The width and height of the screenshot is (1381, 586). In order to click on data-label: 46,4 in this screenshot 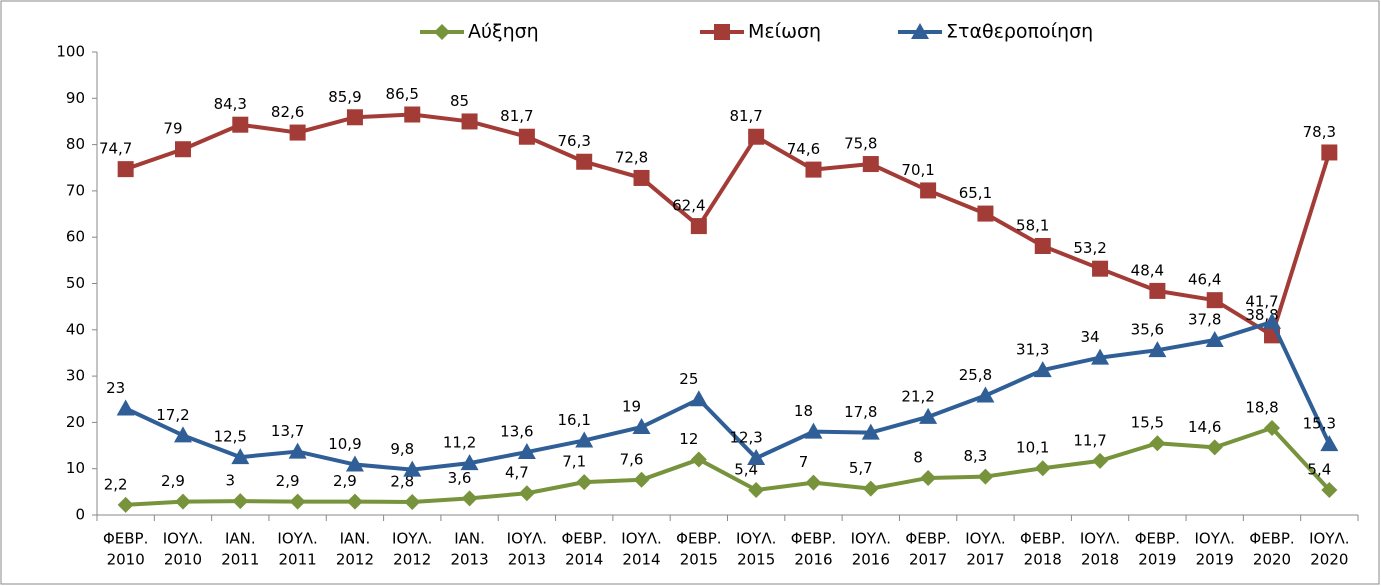, I will do `click(1204, 280)`.